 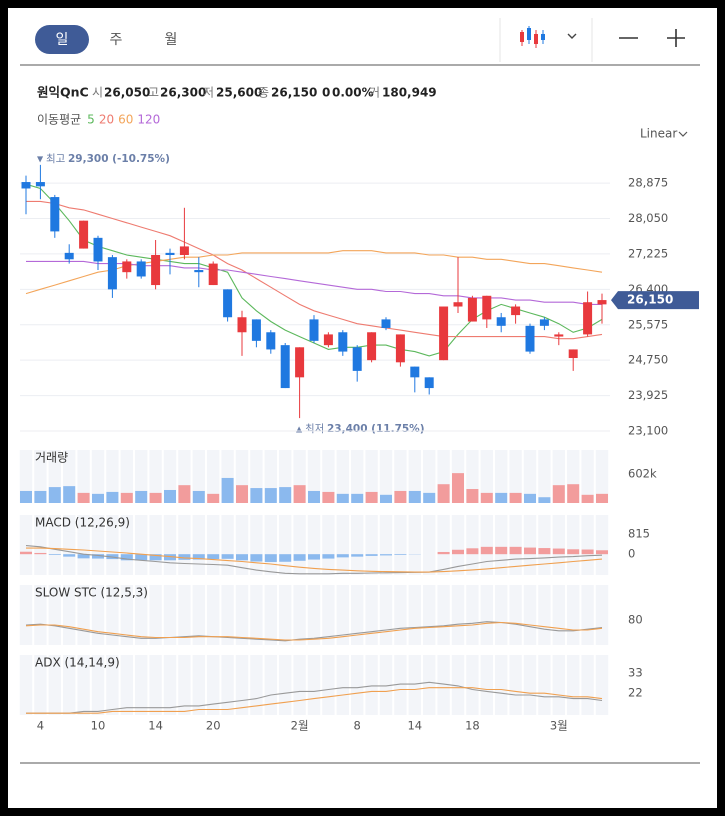 I want to click on tab-selected, so click(x=62, y=39).